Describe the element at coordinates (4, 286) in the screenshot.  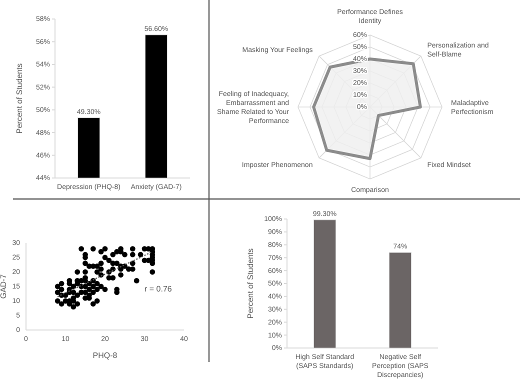
I see `y-axis-title: GAD-7` at that location.